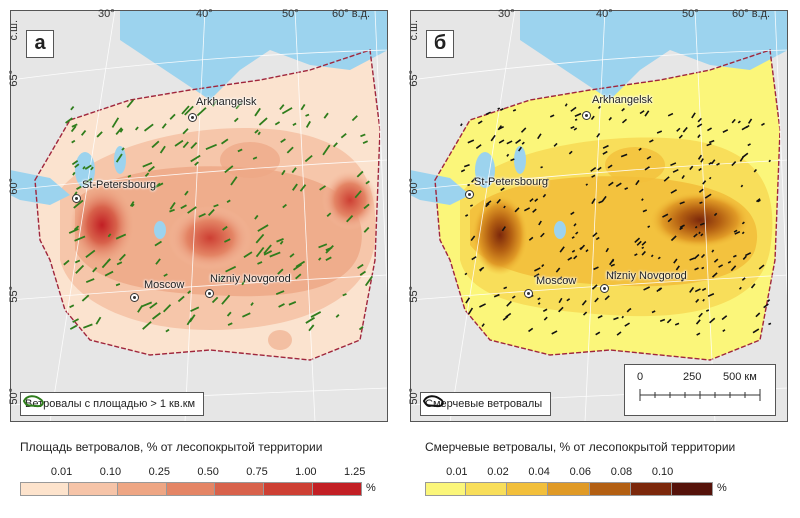 Image resolution: width=800 pixels, height=518 pixels. I want to click on legend-a-unit: %, so click(371, 488).